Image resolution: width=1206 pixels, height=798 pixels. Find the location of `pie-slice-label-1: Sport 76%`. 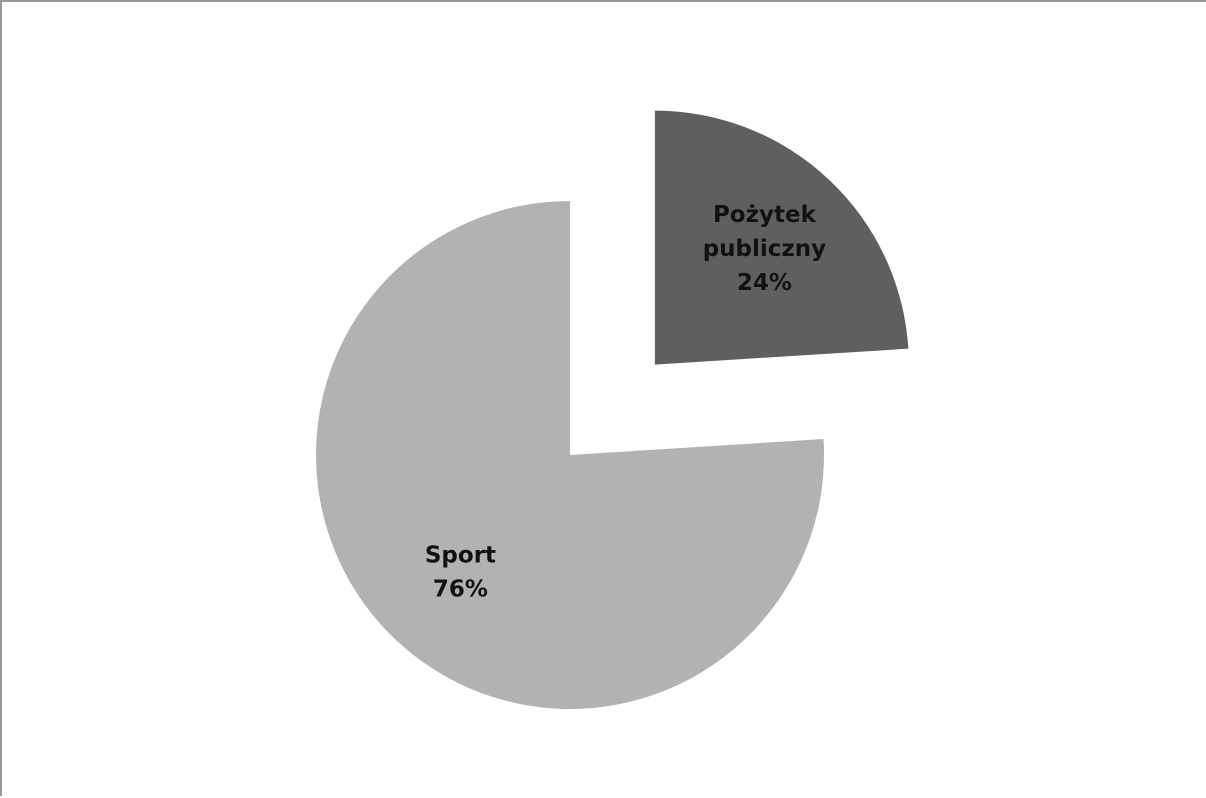

pie-slice-label-1: Sport 76% is located at coordinates (460, 573).